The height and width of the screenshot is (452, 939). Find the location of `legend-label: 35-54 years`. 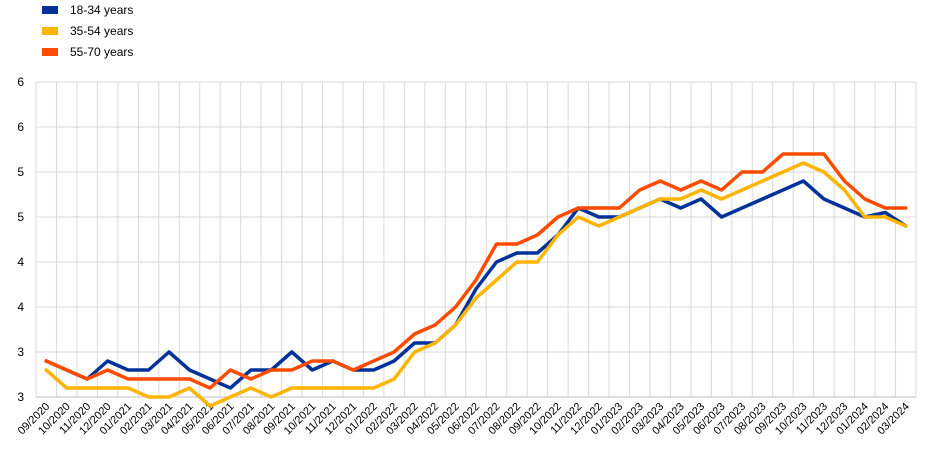

legend-label: 35-54 years is located at coordinates (101, 31).